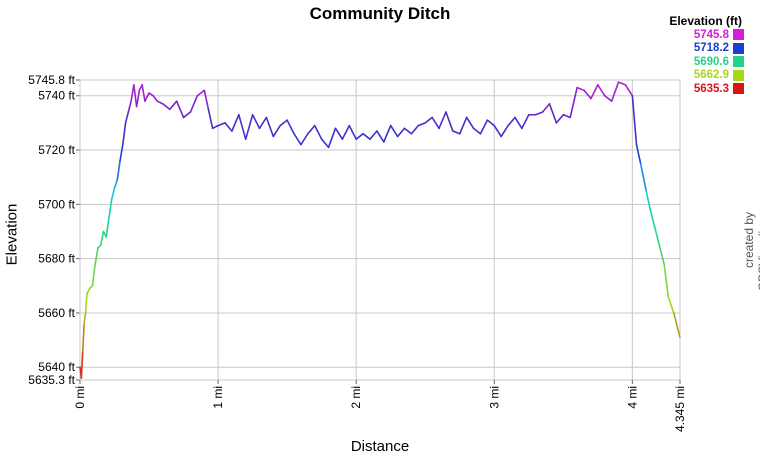 This screenshot has height=460, width=760. Describe the element at coordinates (692, 76) in the screenshot. I see `legend-entry: 5662.9` at that location.